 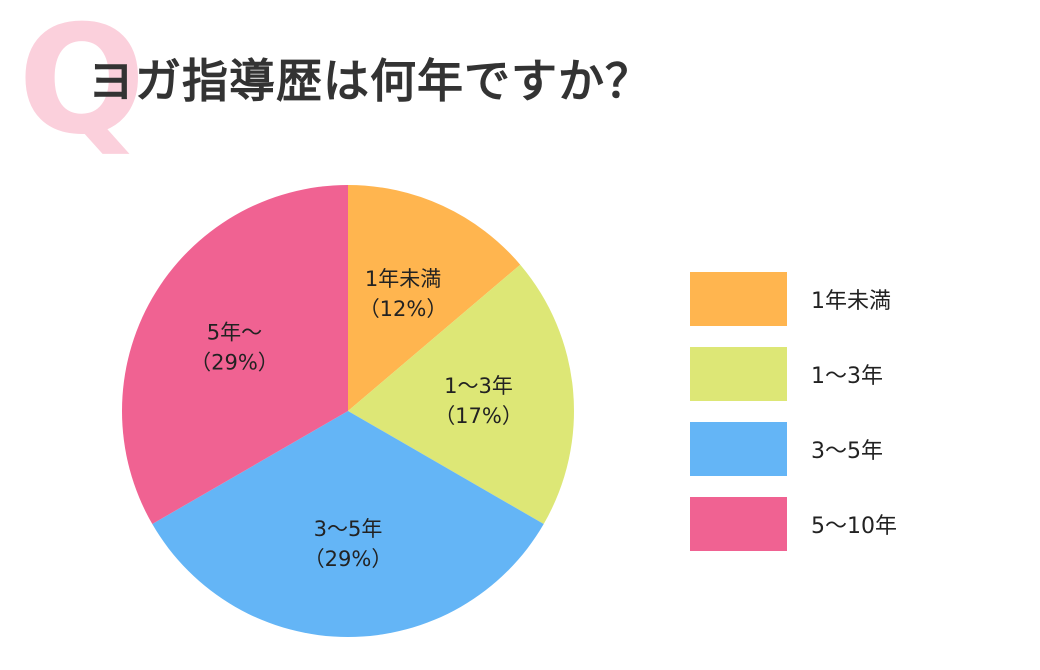 I want to click on slice-label: 1年未満, so click(x=403, y=279).